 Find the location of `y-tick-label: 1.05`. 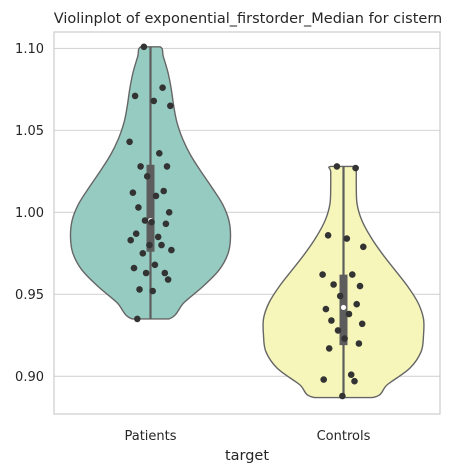

y-tick-label: 1.05 is located at coordinates (29, 131).